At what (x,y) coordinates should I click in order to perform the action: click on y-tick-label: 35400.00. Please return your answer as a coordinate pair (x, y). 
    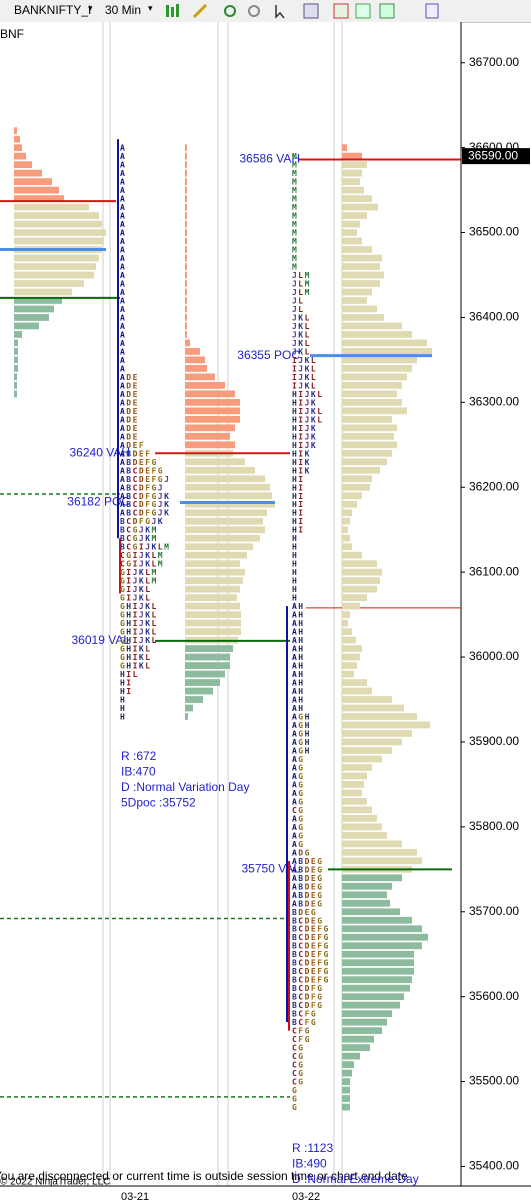
    Looking at the image, I should click on (494, 1166).